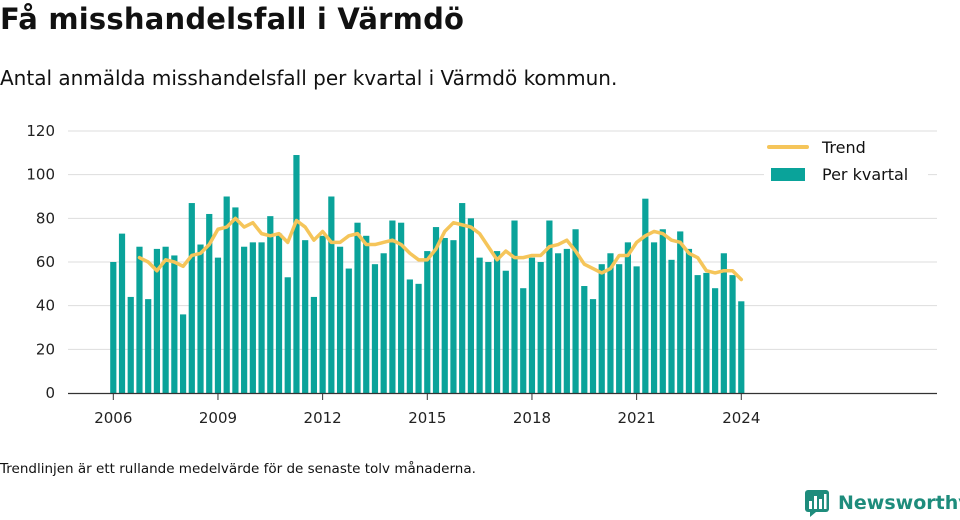  Describe the element at coordinates (788, 174) in the screenshot. I see `legend-bar-swatch` at that location.